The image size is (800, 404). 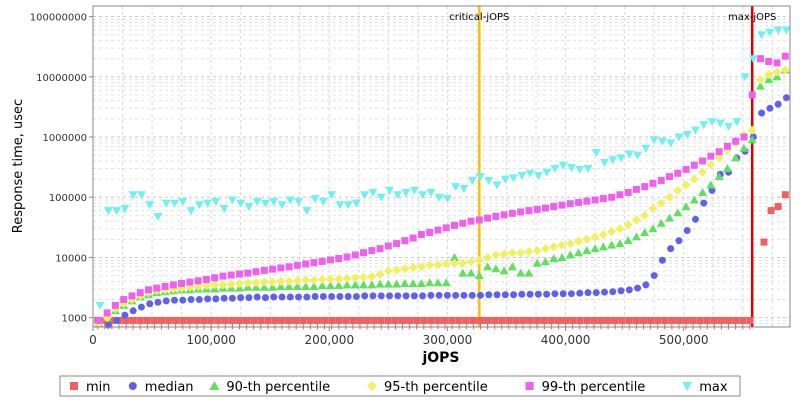 What do you see at coordinates (448, 340) in the screenshot?
I see `x-tick-label: 300,000` at bounding box center [448, 340].